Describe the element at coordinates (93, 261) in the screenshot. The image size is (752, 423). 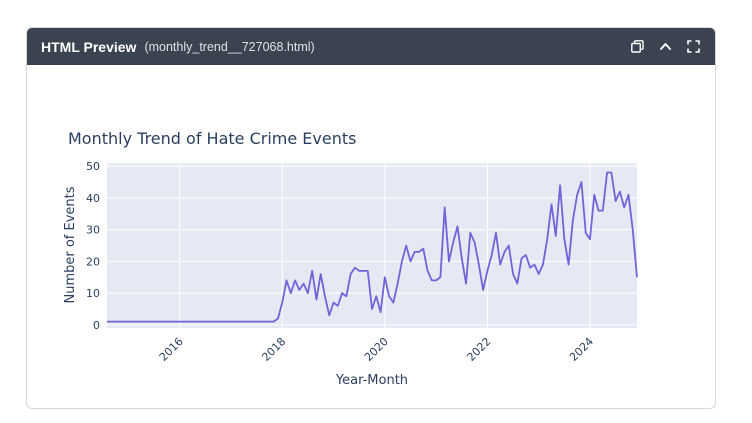
I see `y-tick-label: 20` at that location.